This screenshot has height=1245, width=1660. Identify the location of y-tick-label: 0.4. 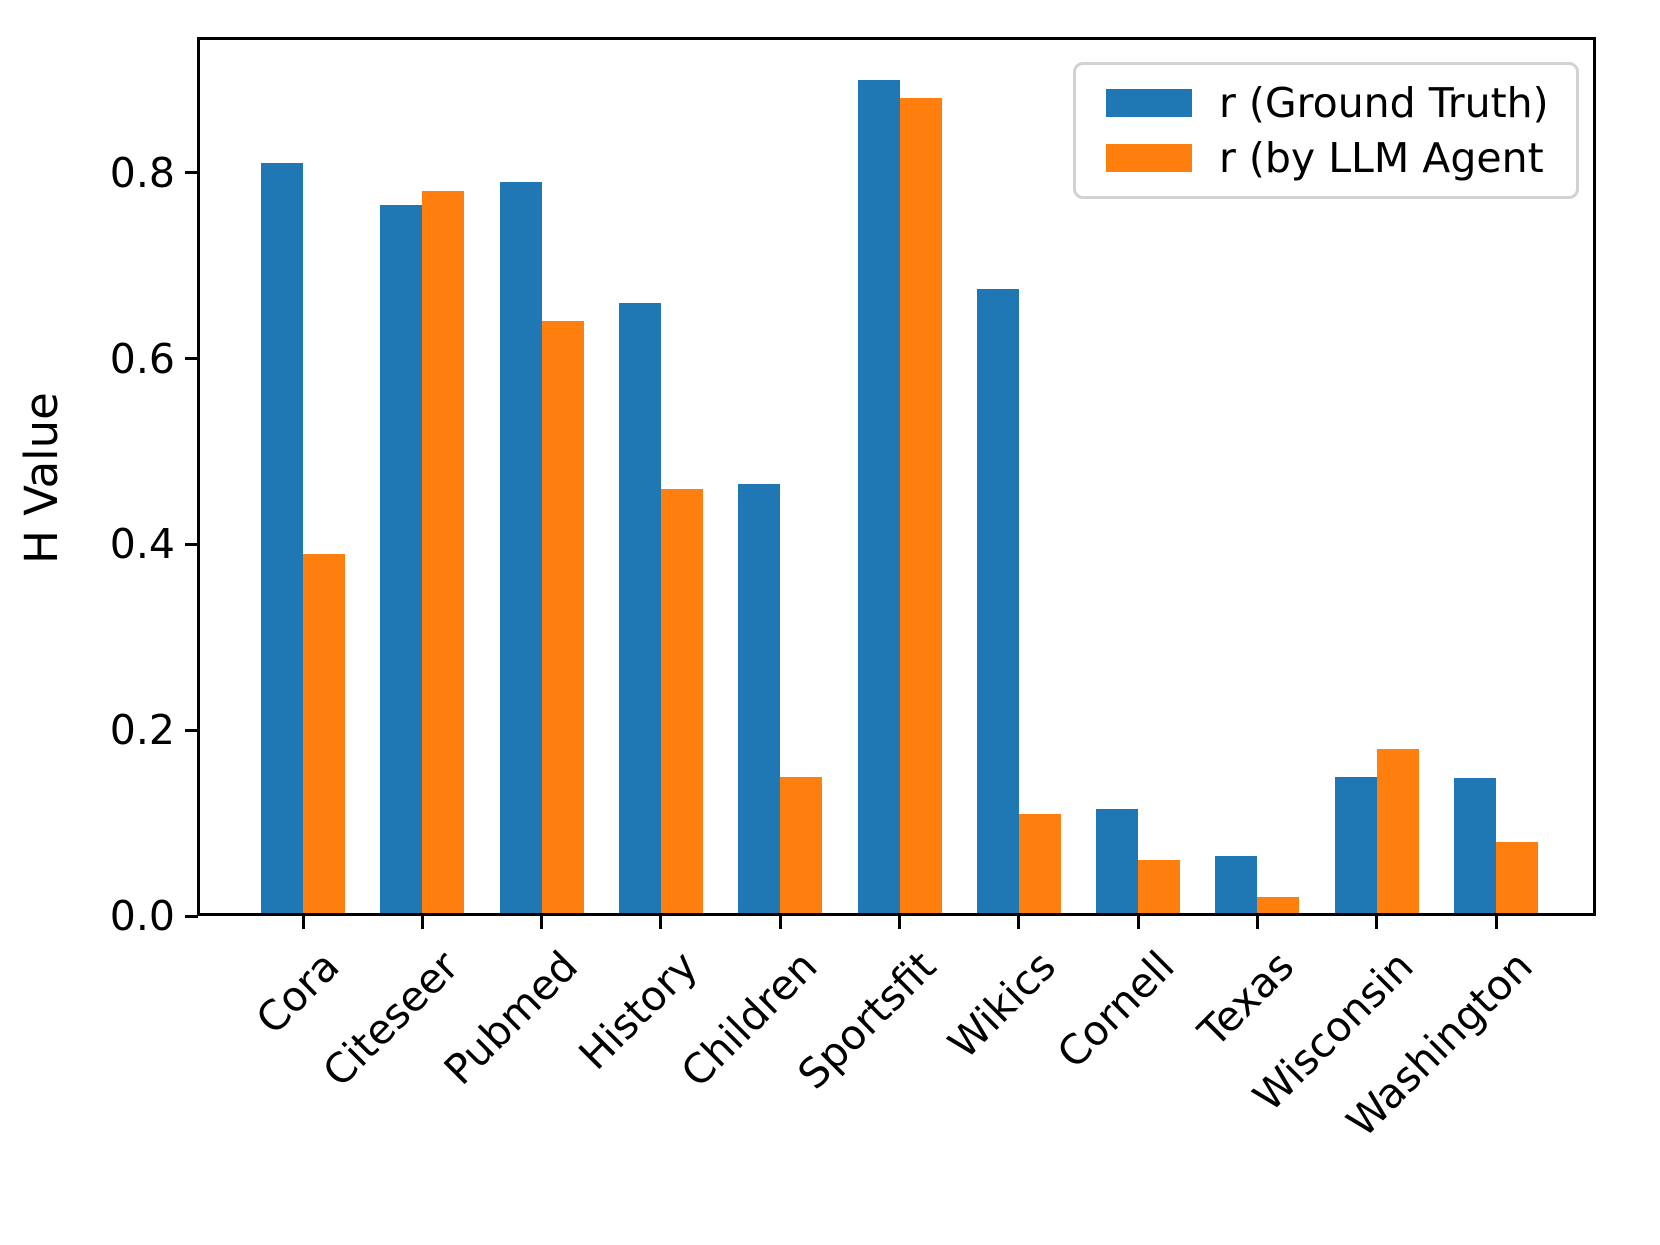
(142, 544).